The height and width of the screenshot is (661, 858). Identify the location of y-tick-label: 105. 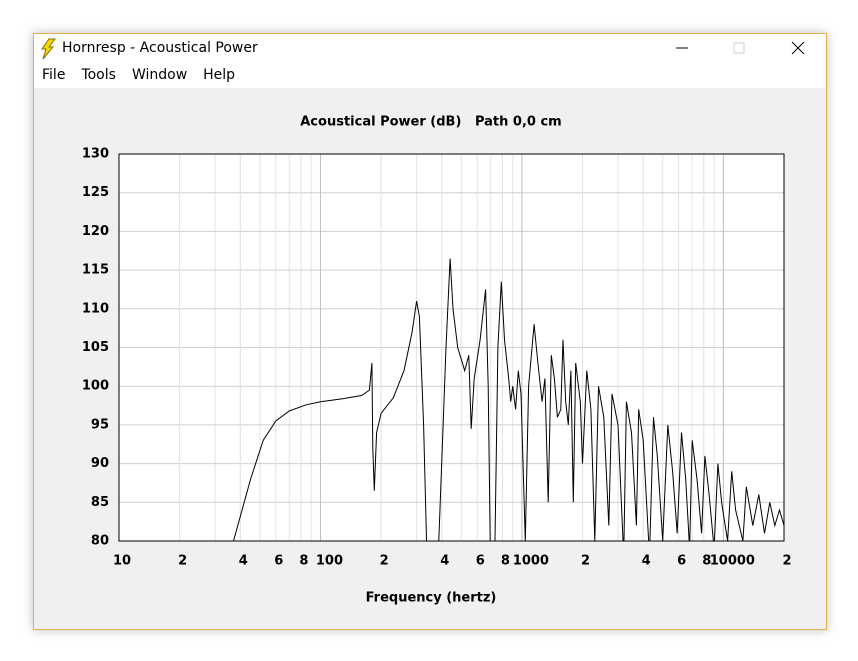
(95, 347).